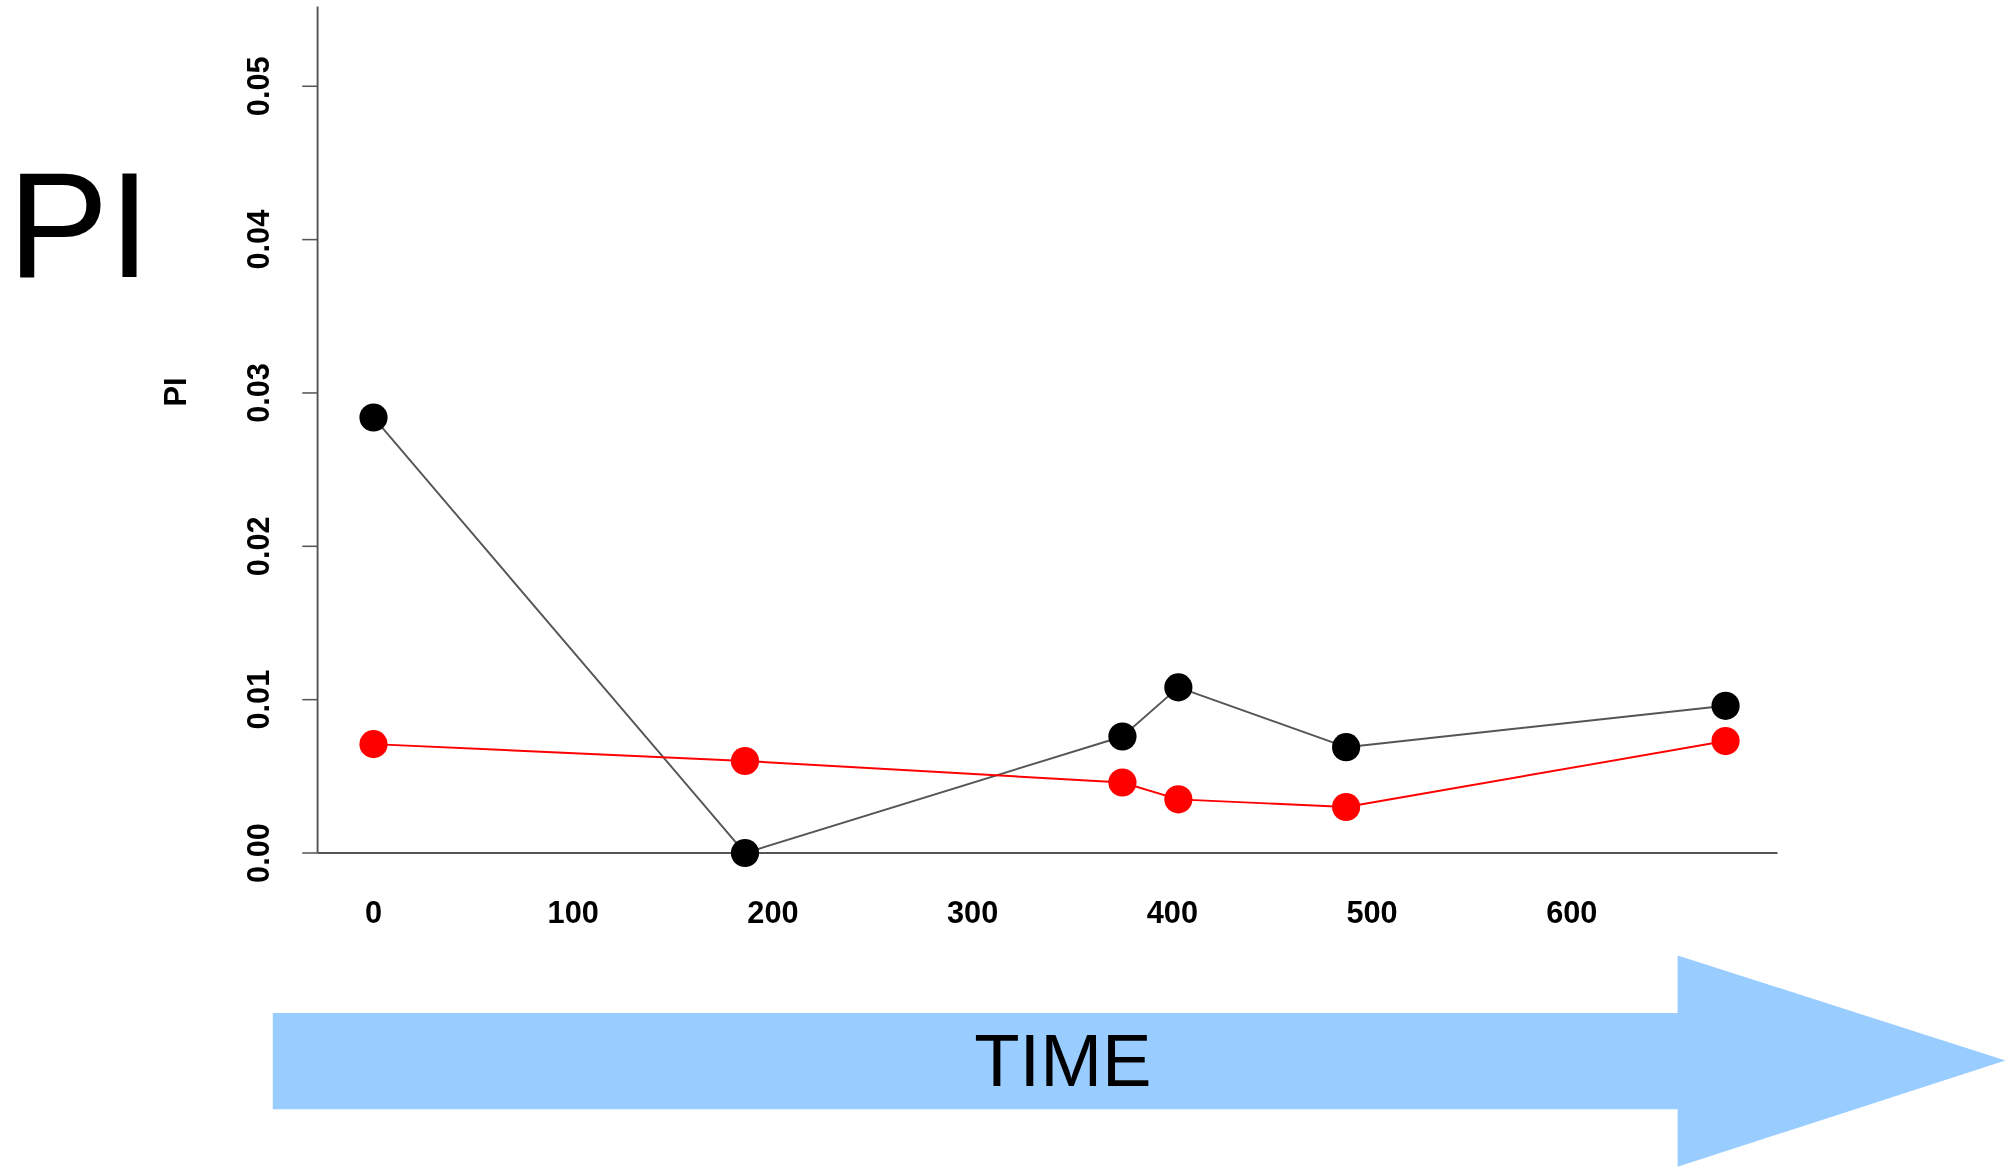  Describe the element at coordinates (1172, 913) in the screenshot. I see `x-tick-label: 400` at that location.